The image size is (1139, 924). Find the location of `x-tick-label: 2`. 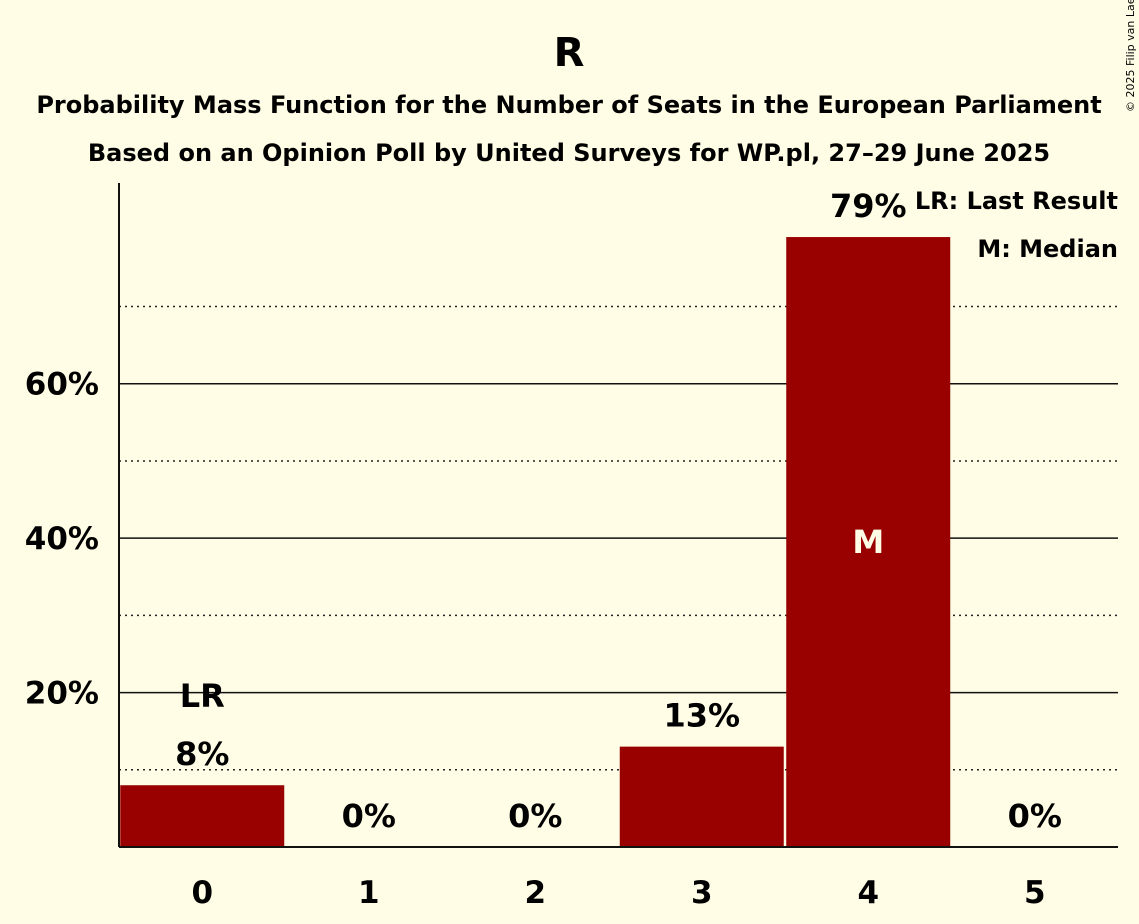

x-tick-label: 2 is located at coordinates (535, 893).